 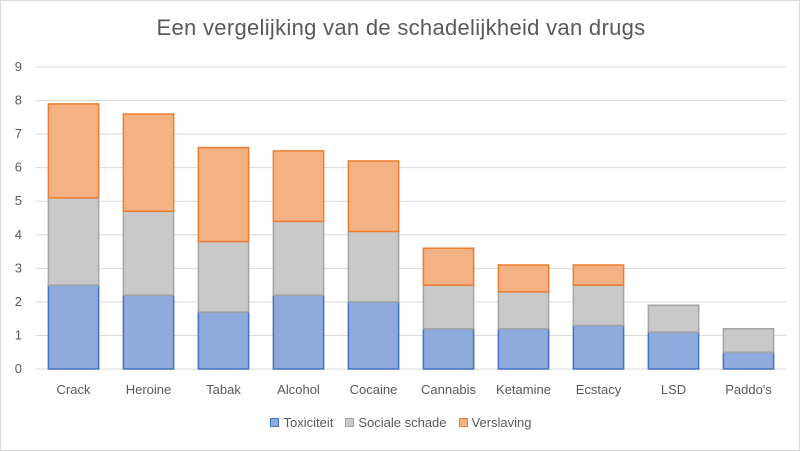 I want to click on x-tick-label: Heroine, so click(x=149, y=389).